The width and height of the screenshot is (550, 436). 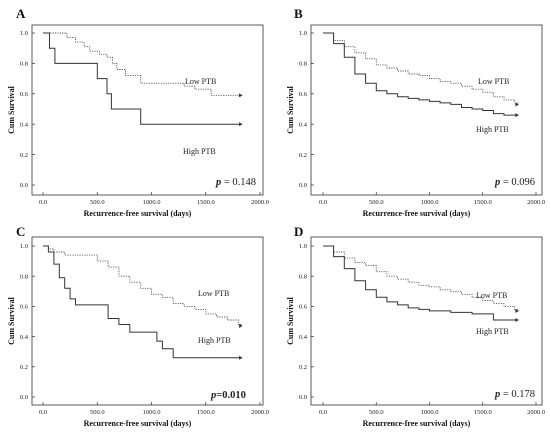 What do you see at coordinates (514, 394) in the screenshot?
I see `p-value: p = 0.178` at bounding box center [514, 394].